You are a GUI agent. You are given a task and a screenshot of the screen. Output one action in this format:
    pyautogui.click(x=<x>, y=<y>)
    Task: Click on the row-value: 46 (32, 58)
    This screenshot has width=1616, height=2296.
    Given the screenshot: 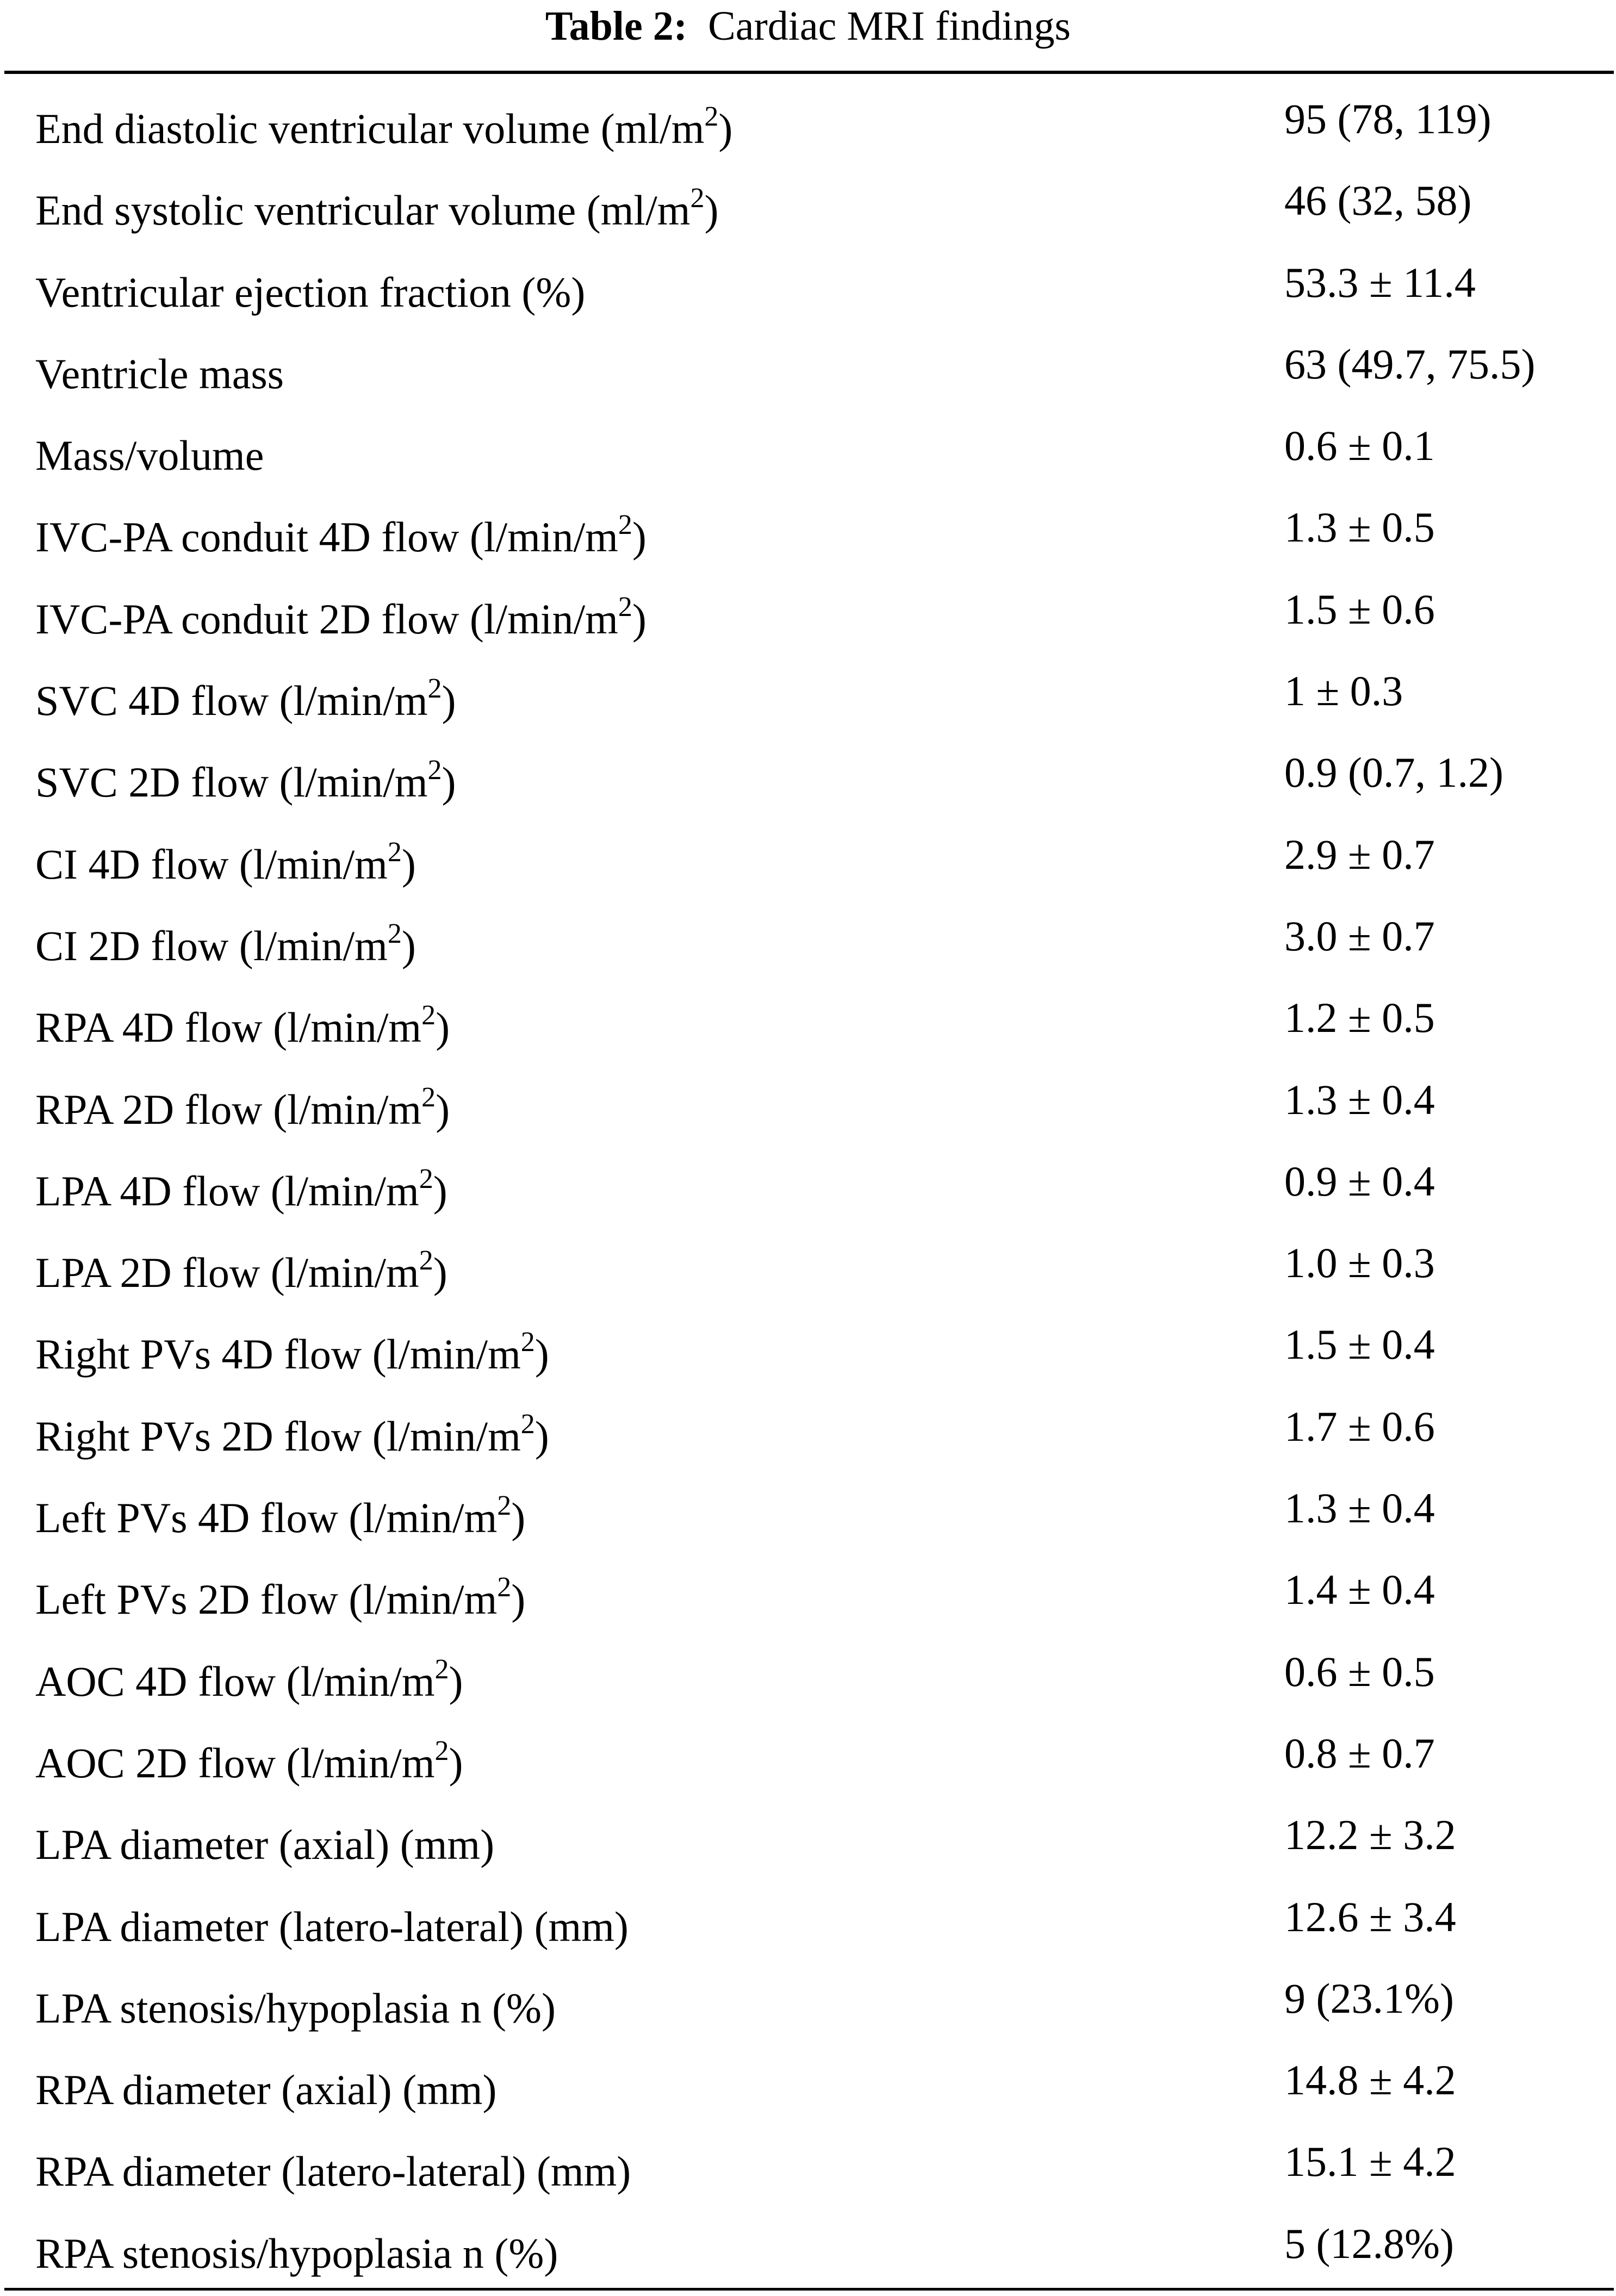 What is the action you would take?
    pyautogui.click(x=1378, y=201)
    